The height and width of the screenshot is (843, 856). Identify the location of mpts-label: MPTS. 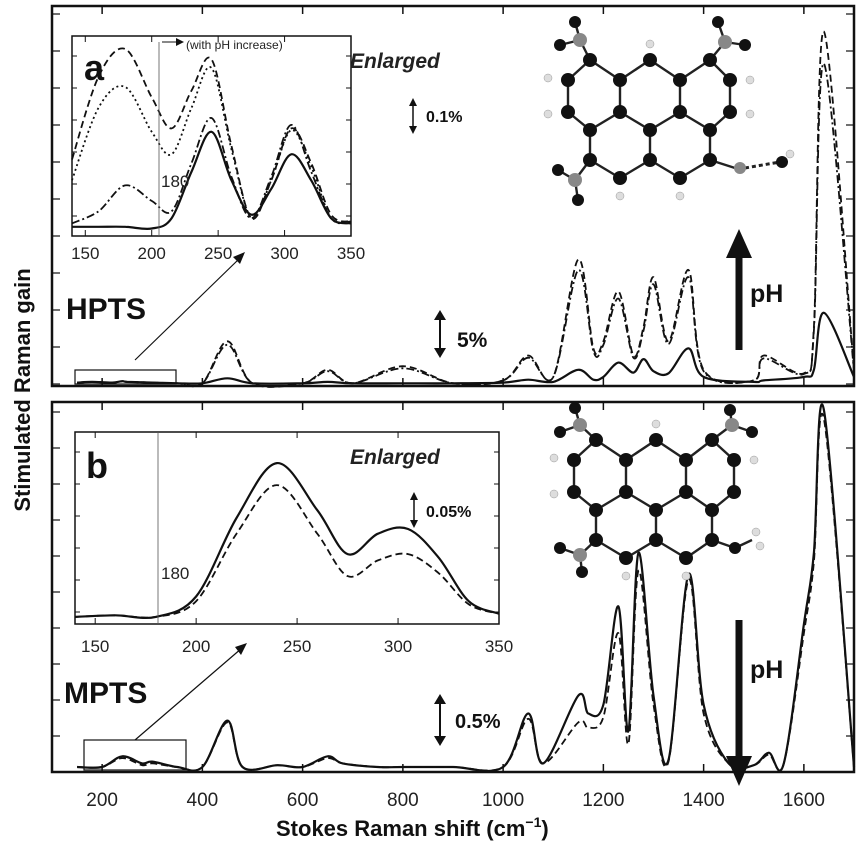
(105, 693).